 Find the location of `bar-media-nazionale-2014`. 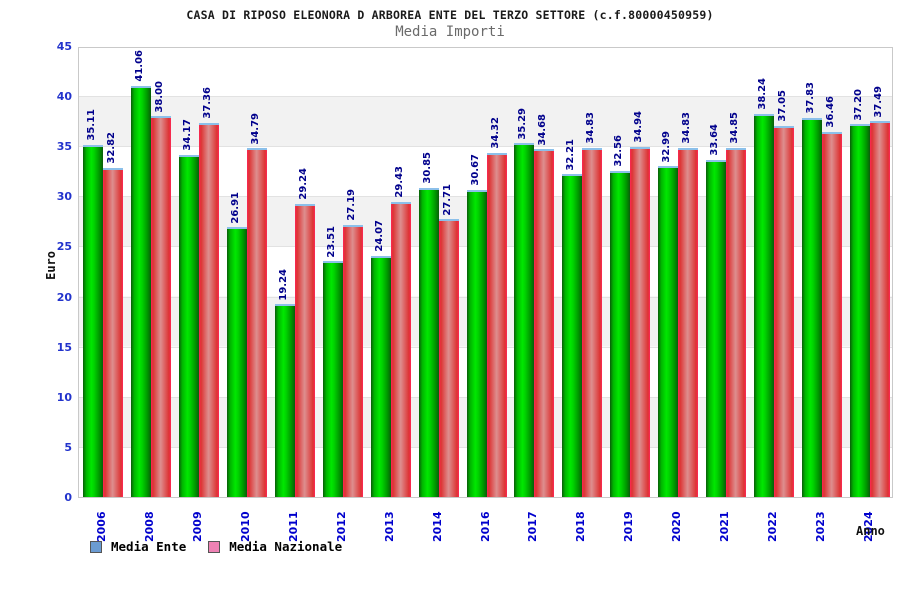

bar-media-nazionale-2014 is located at coordinates (448, 358).